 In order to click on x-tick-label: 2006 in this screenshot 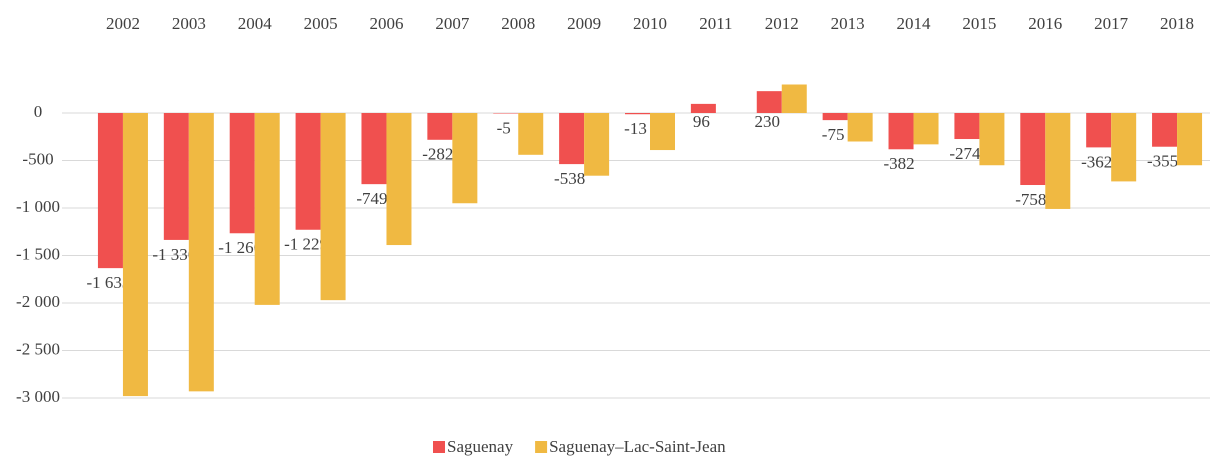, I will do `click(386, 23)`.